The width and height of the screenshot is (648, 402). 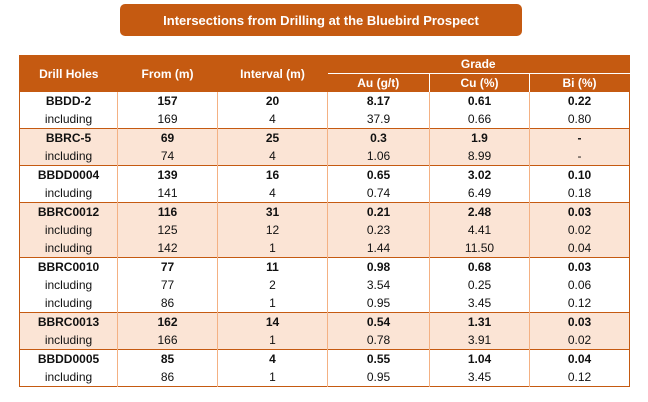 I want to click on cell-drill-hole: BBRC0010, so click(x=68, y=266).